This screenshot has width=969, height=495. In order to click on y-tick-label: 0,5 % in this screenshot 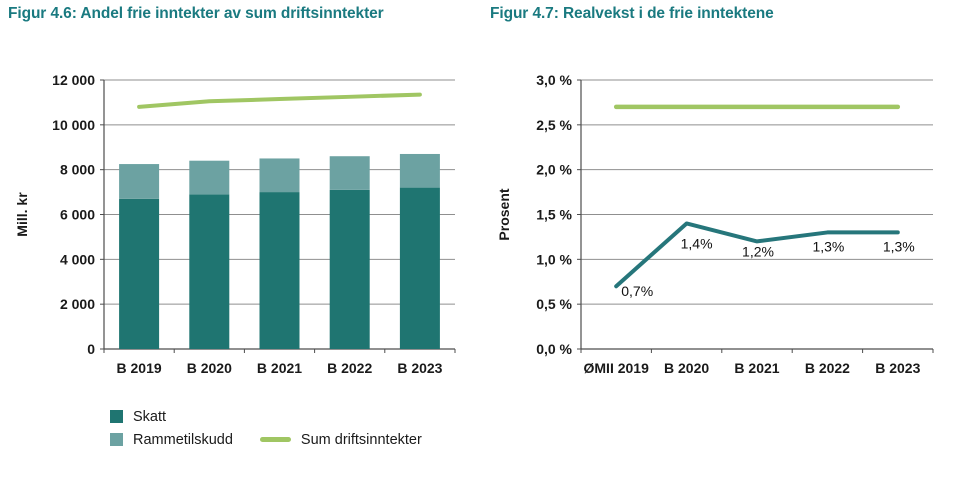, I will do `click(554, 304)`.